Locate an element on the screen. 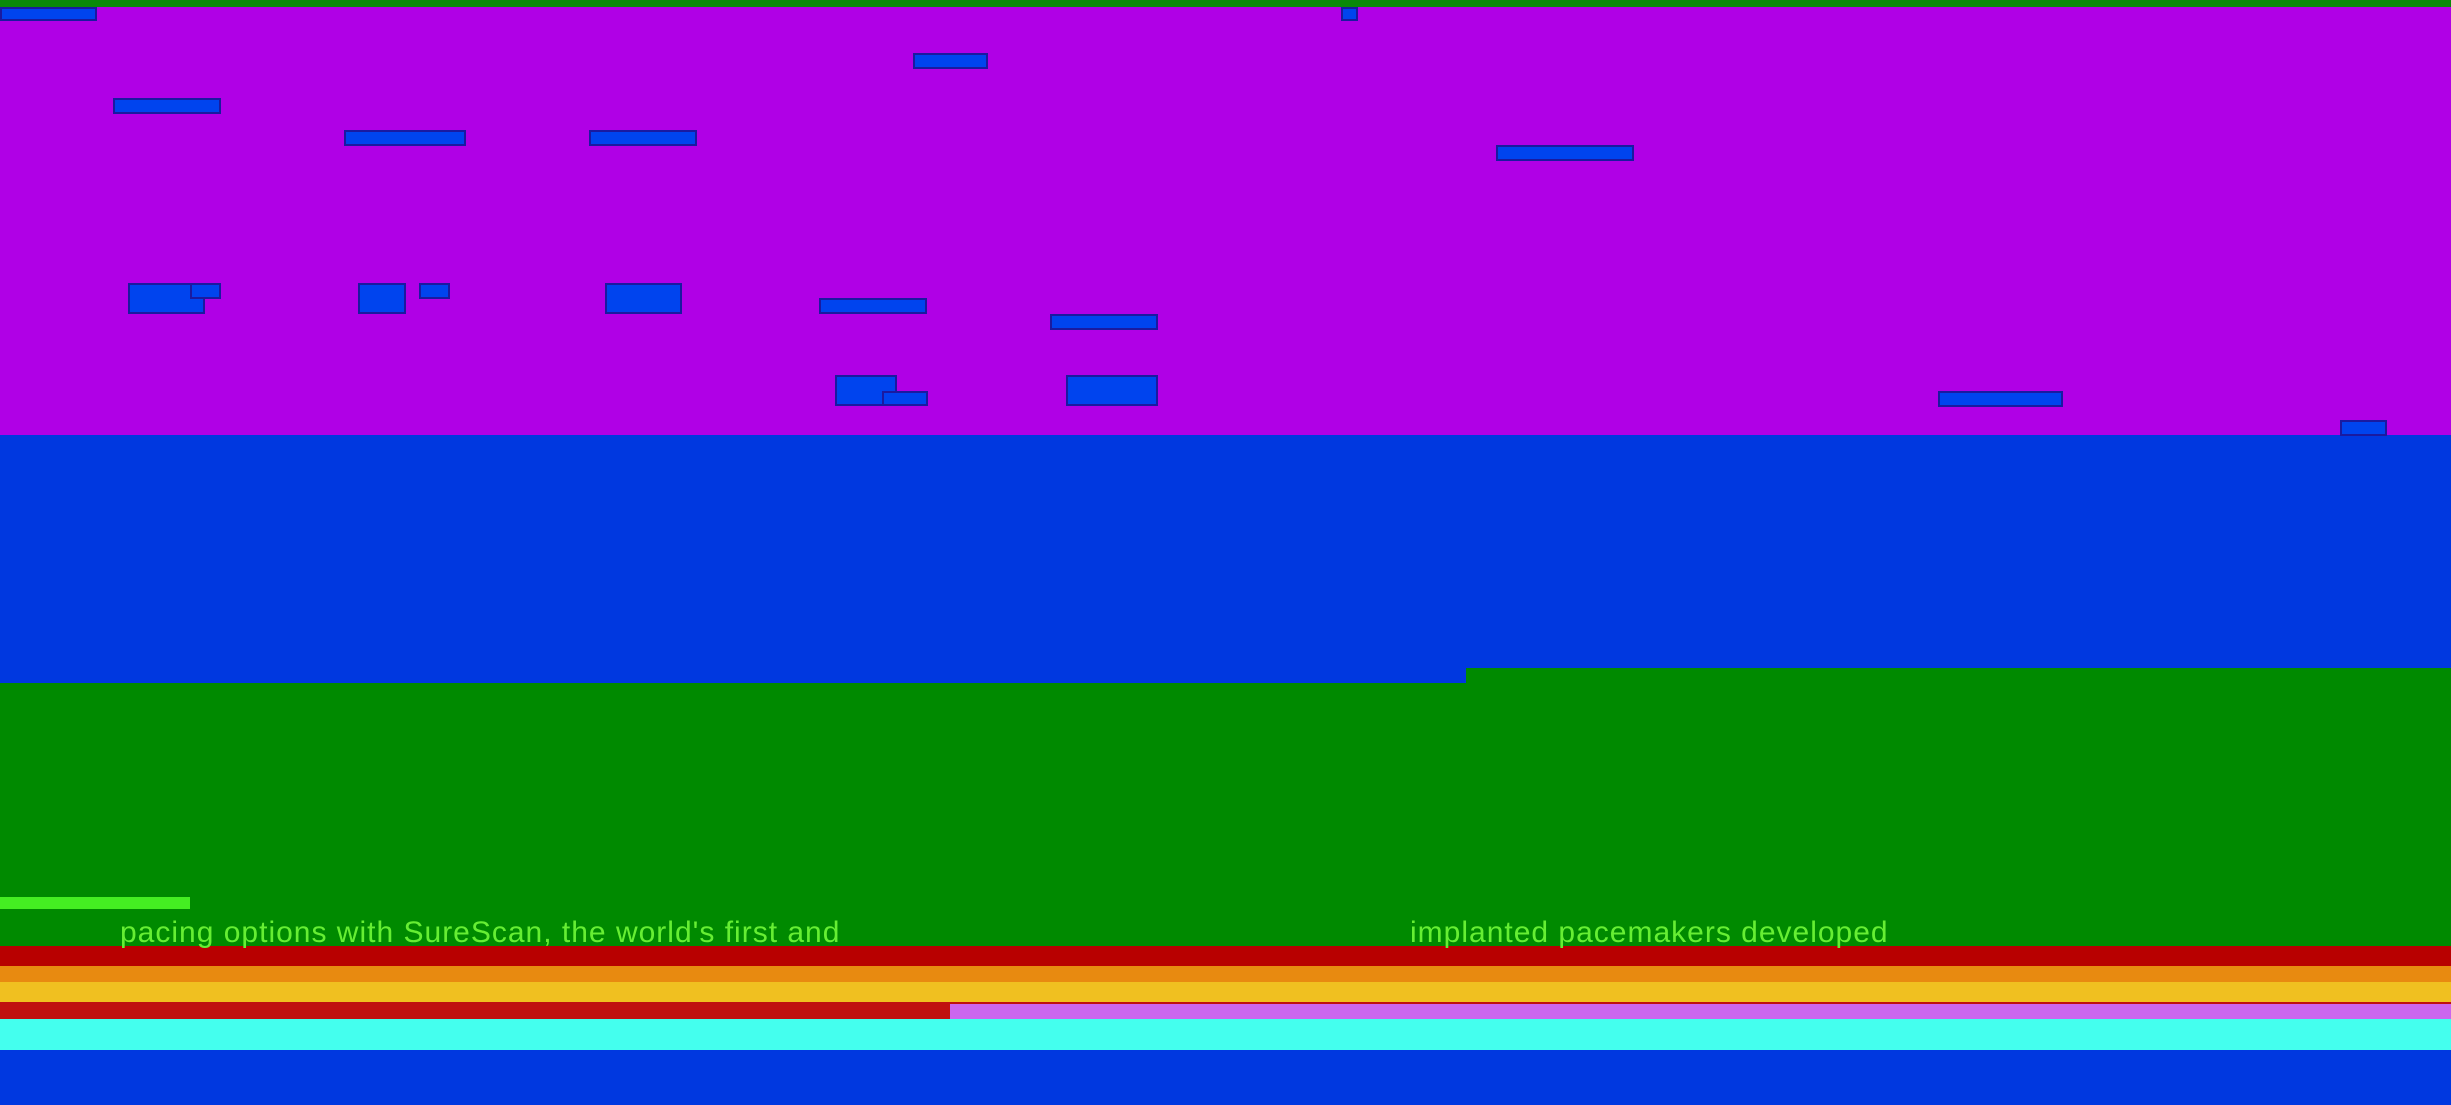  body-text: implanted pacemakers developed is located at coordinates (1649, 932).